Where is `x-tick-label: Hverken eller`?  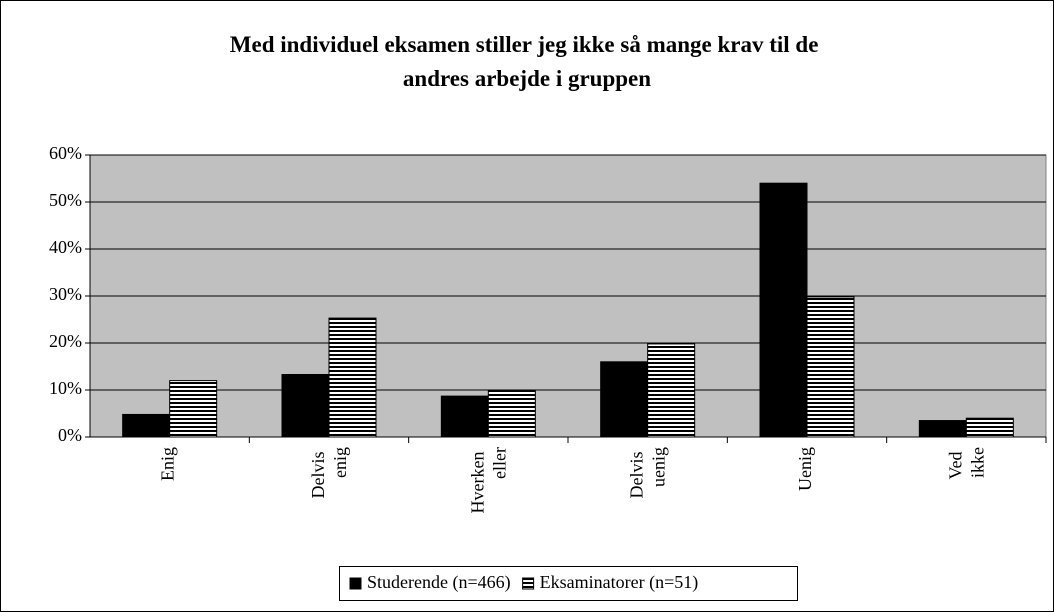
x-tick-label: Hverken eller is located at coordinates (488, 480).